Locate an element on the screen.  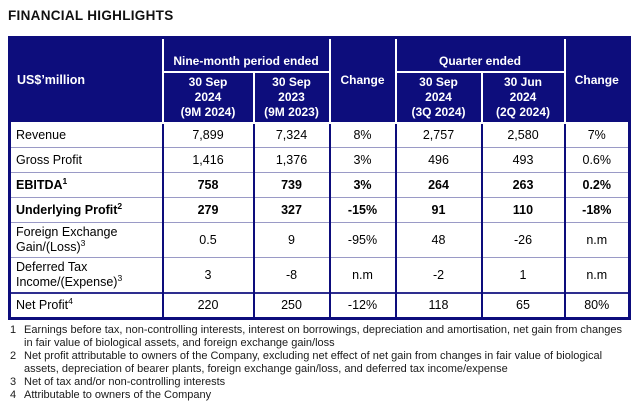
col-header-3q-2024: 30 Sep 2024 (3Q 2024) is located at coordinates (438, 97).